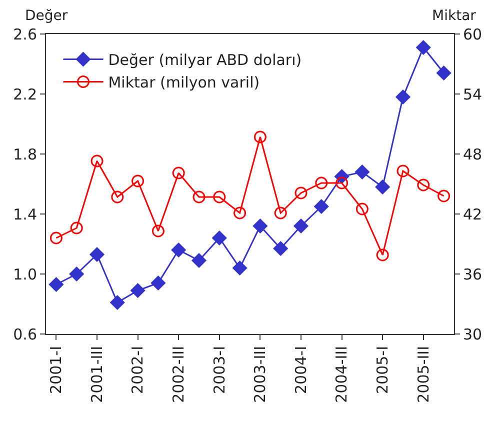  Describe the element at coordinates (46, 16) in the screenshot. I see `y-axis-title: Değer` at that location.